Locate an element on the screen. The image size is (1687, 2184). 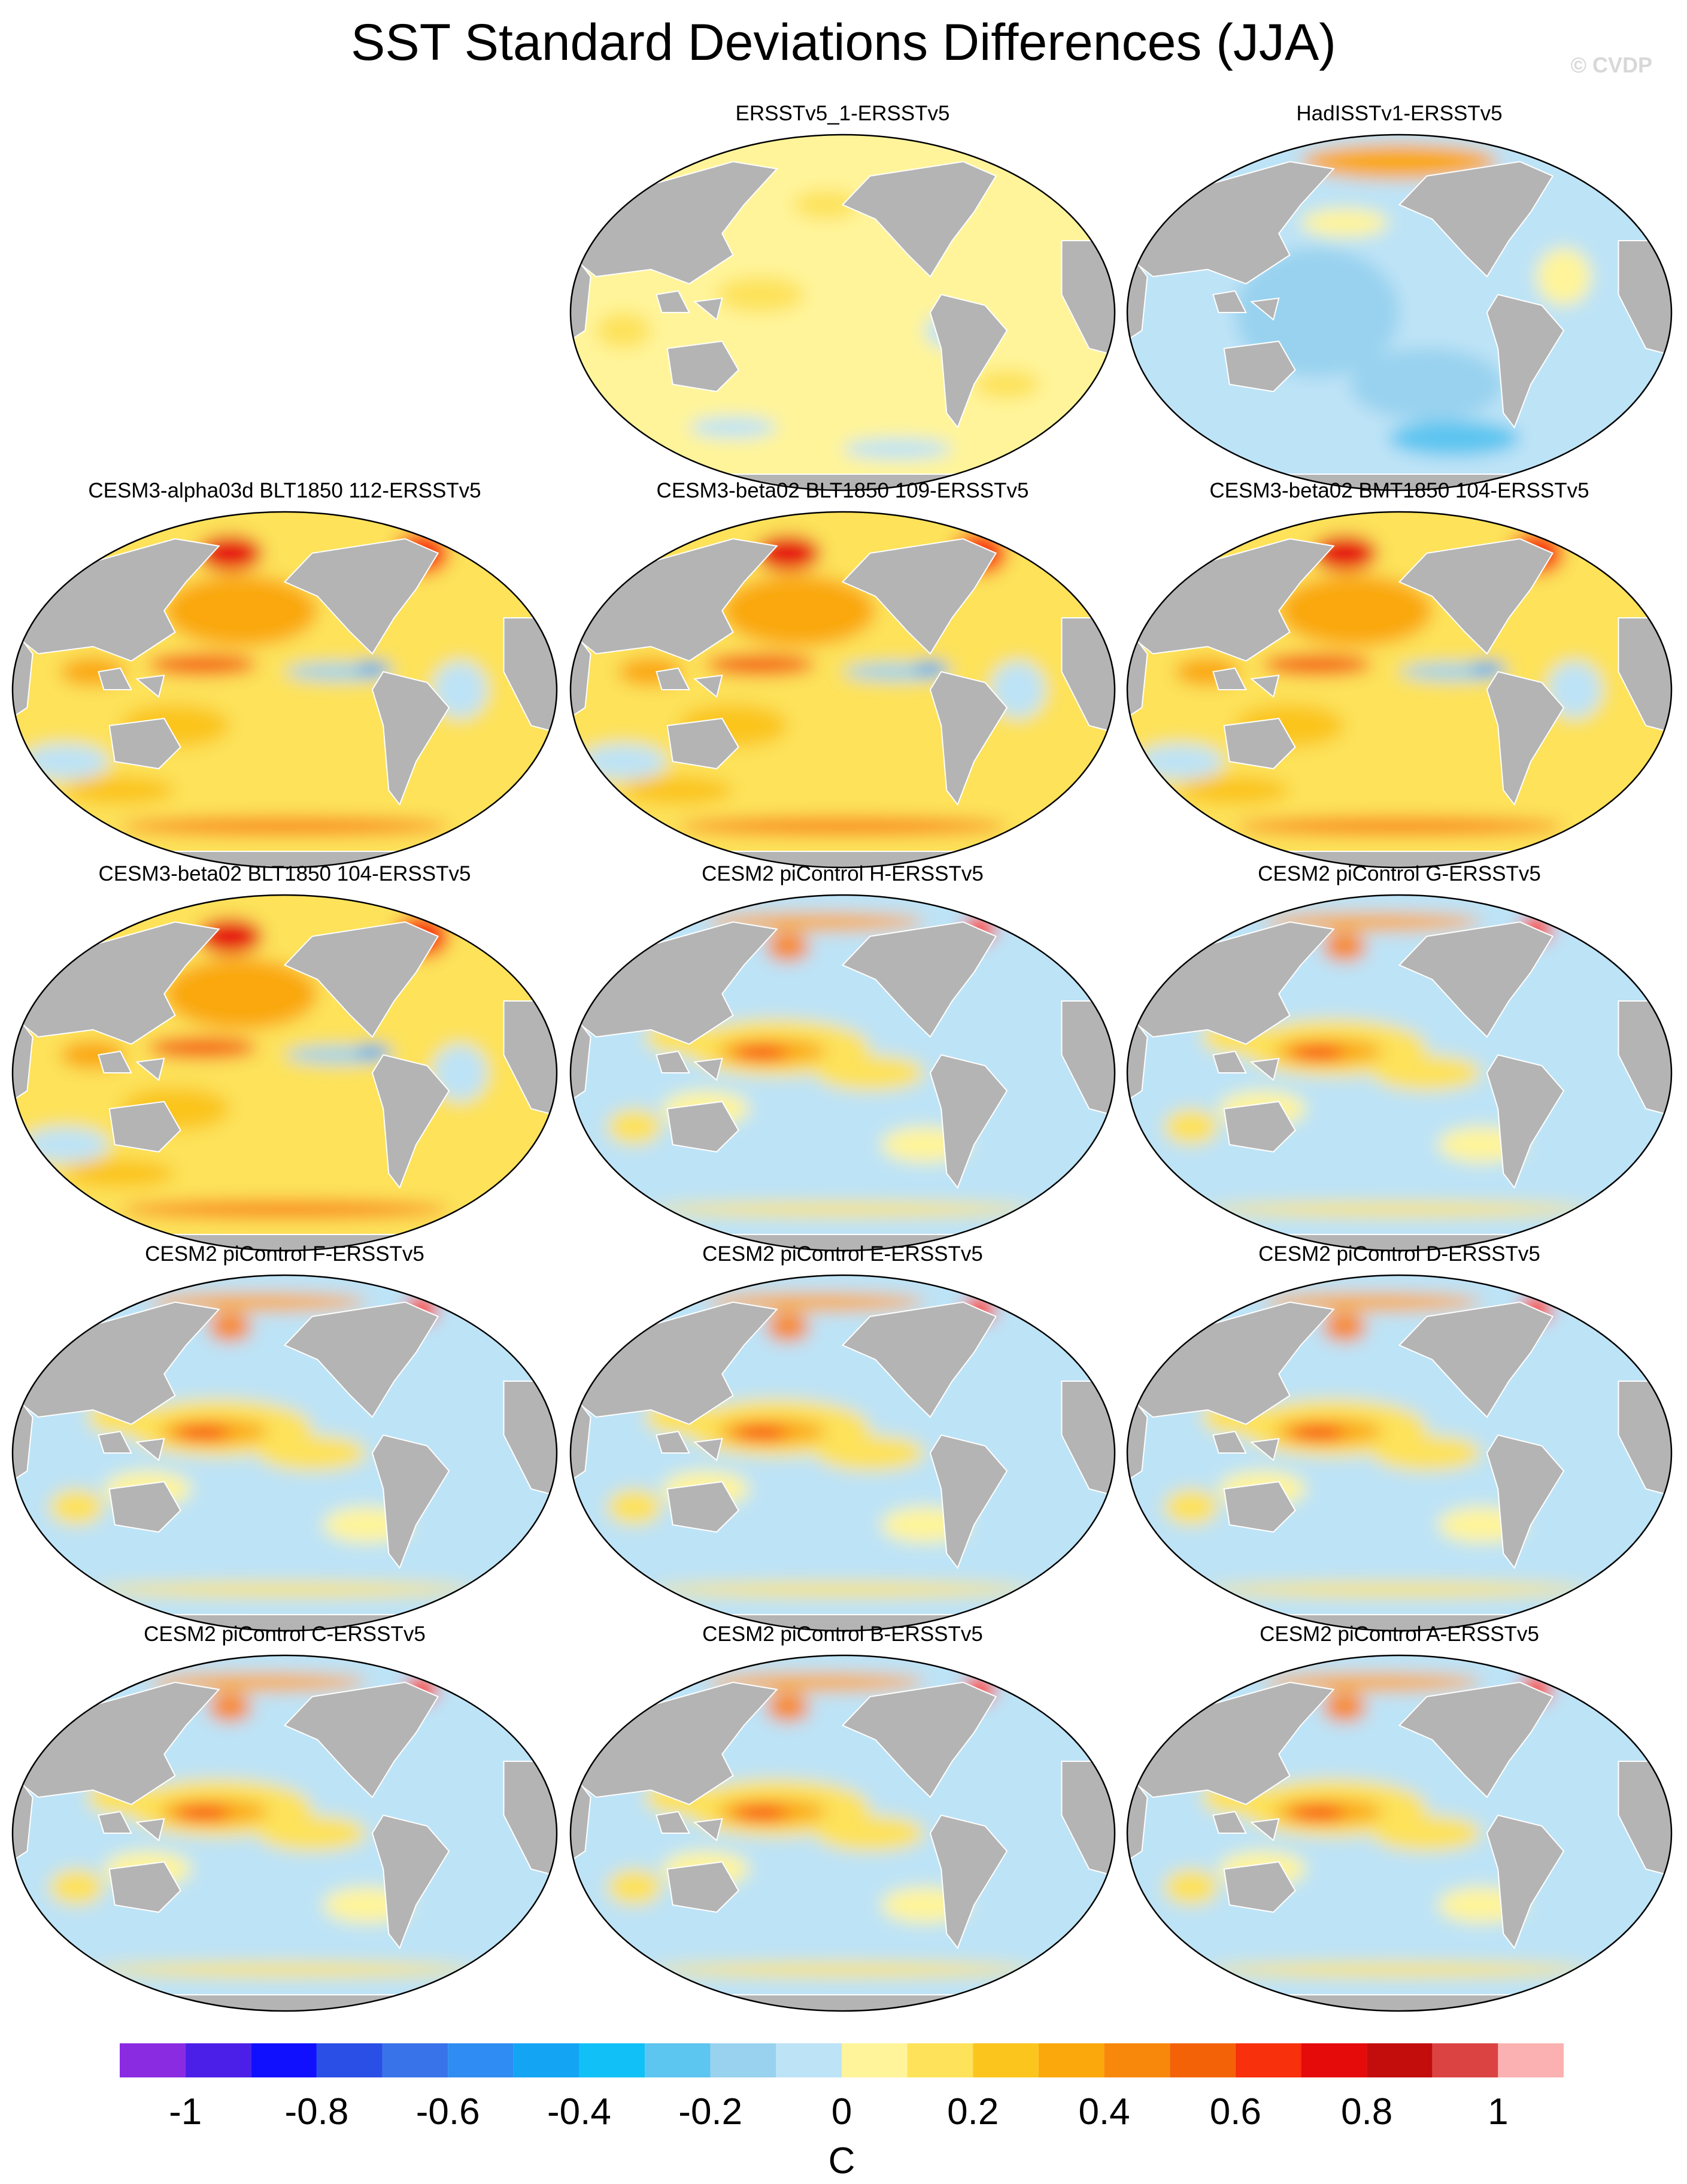
map-panel: CESM2 piControl F-ERSSTv5 is located at coordinates (285, 1437).